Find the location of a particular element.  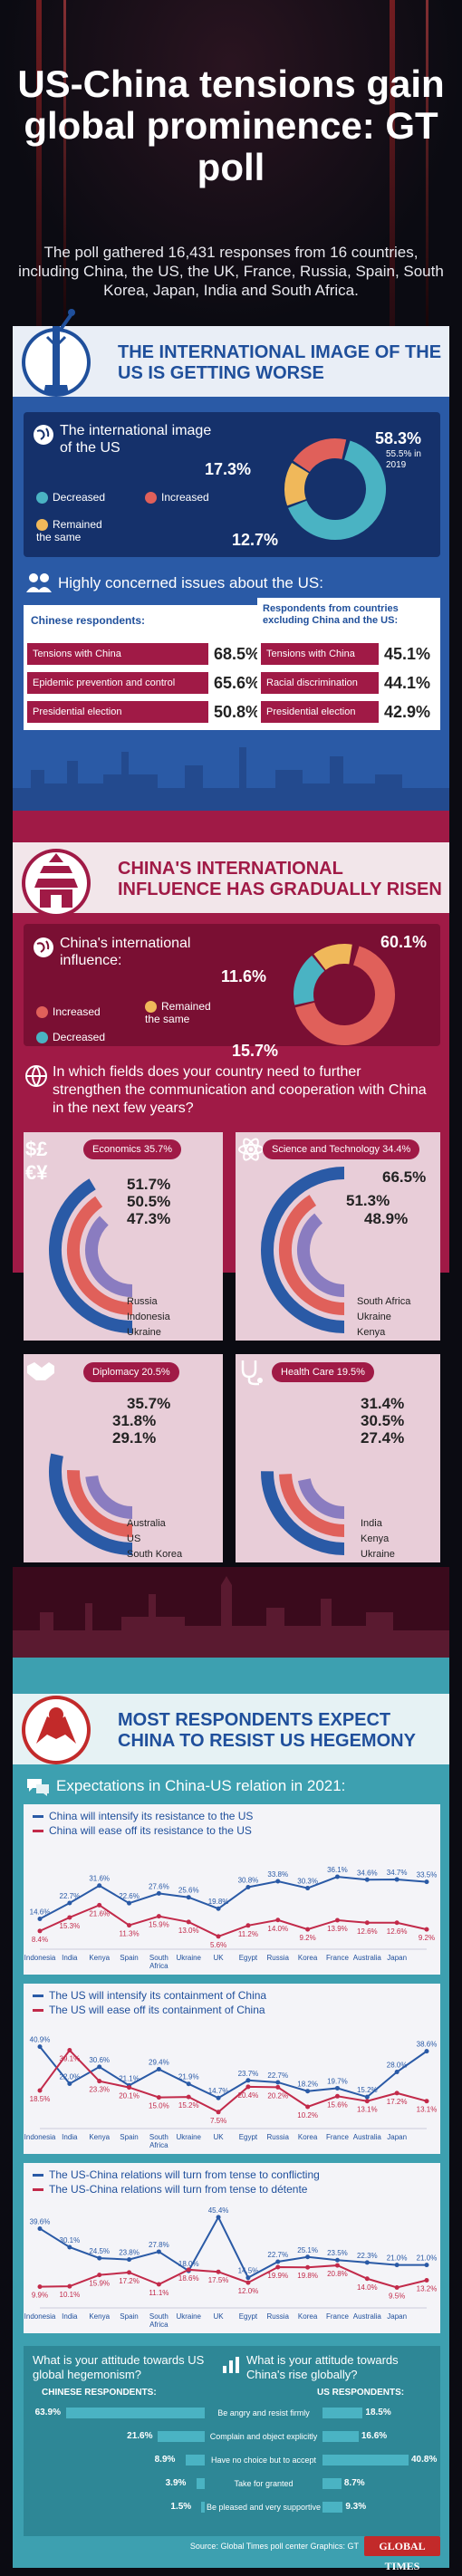

data-label: 30.3% is located at coordinates (307, 1882).